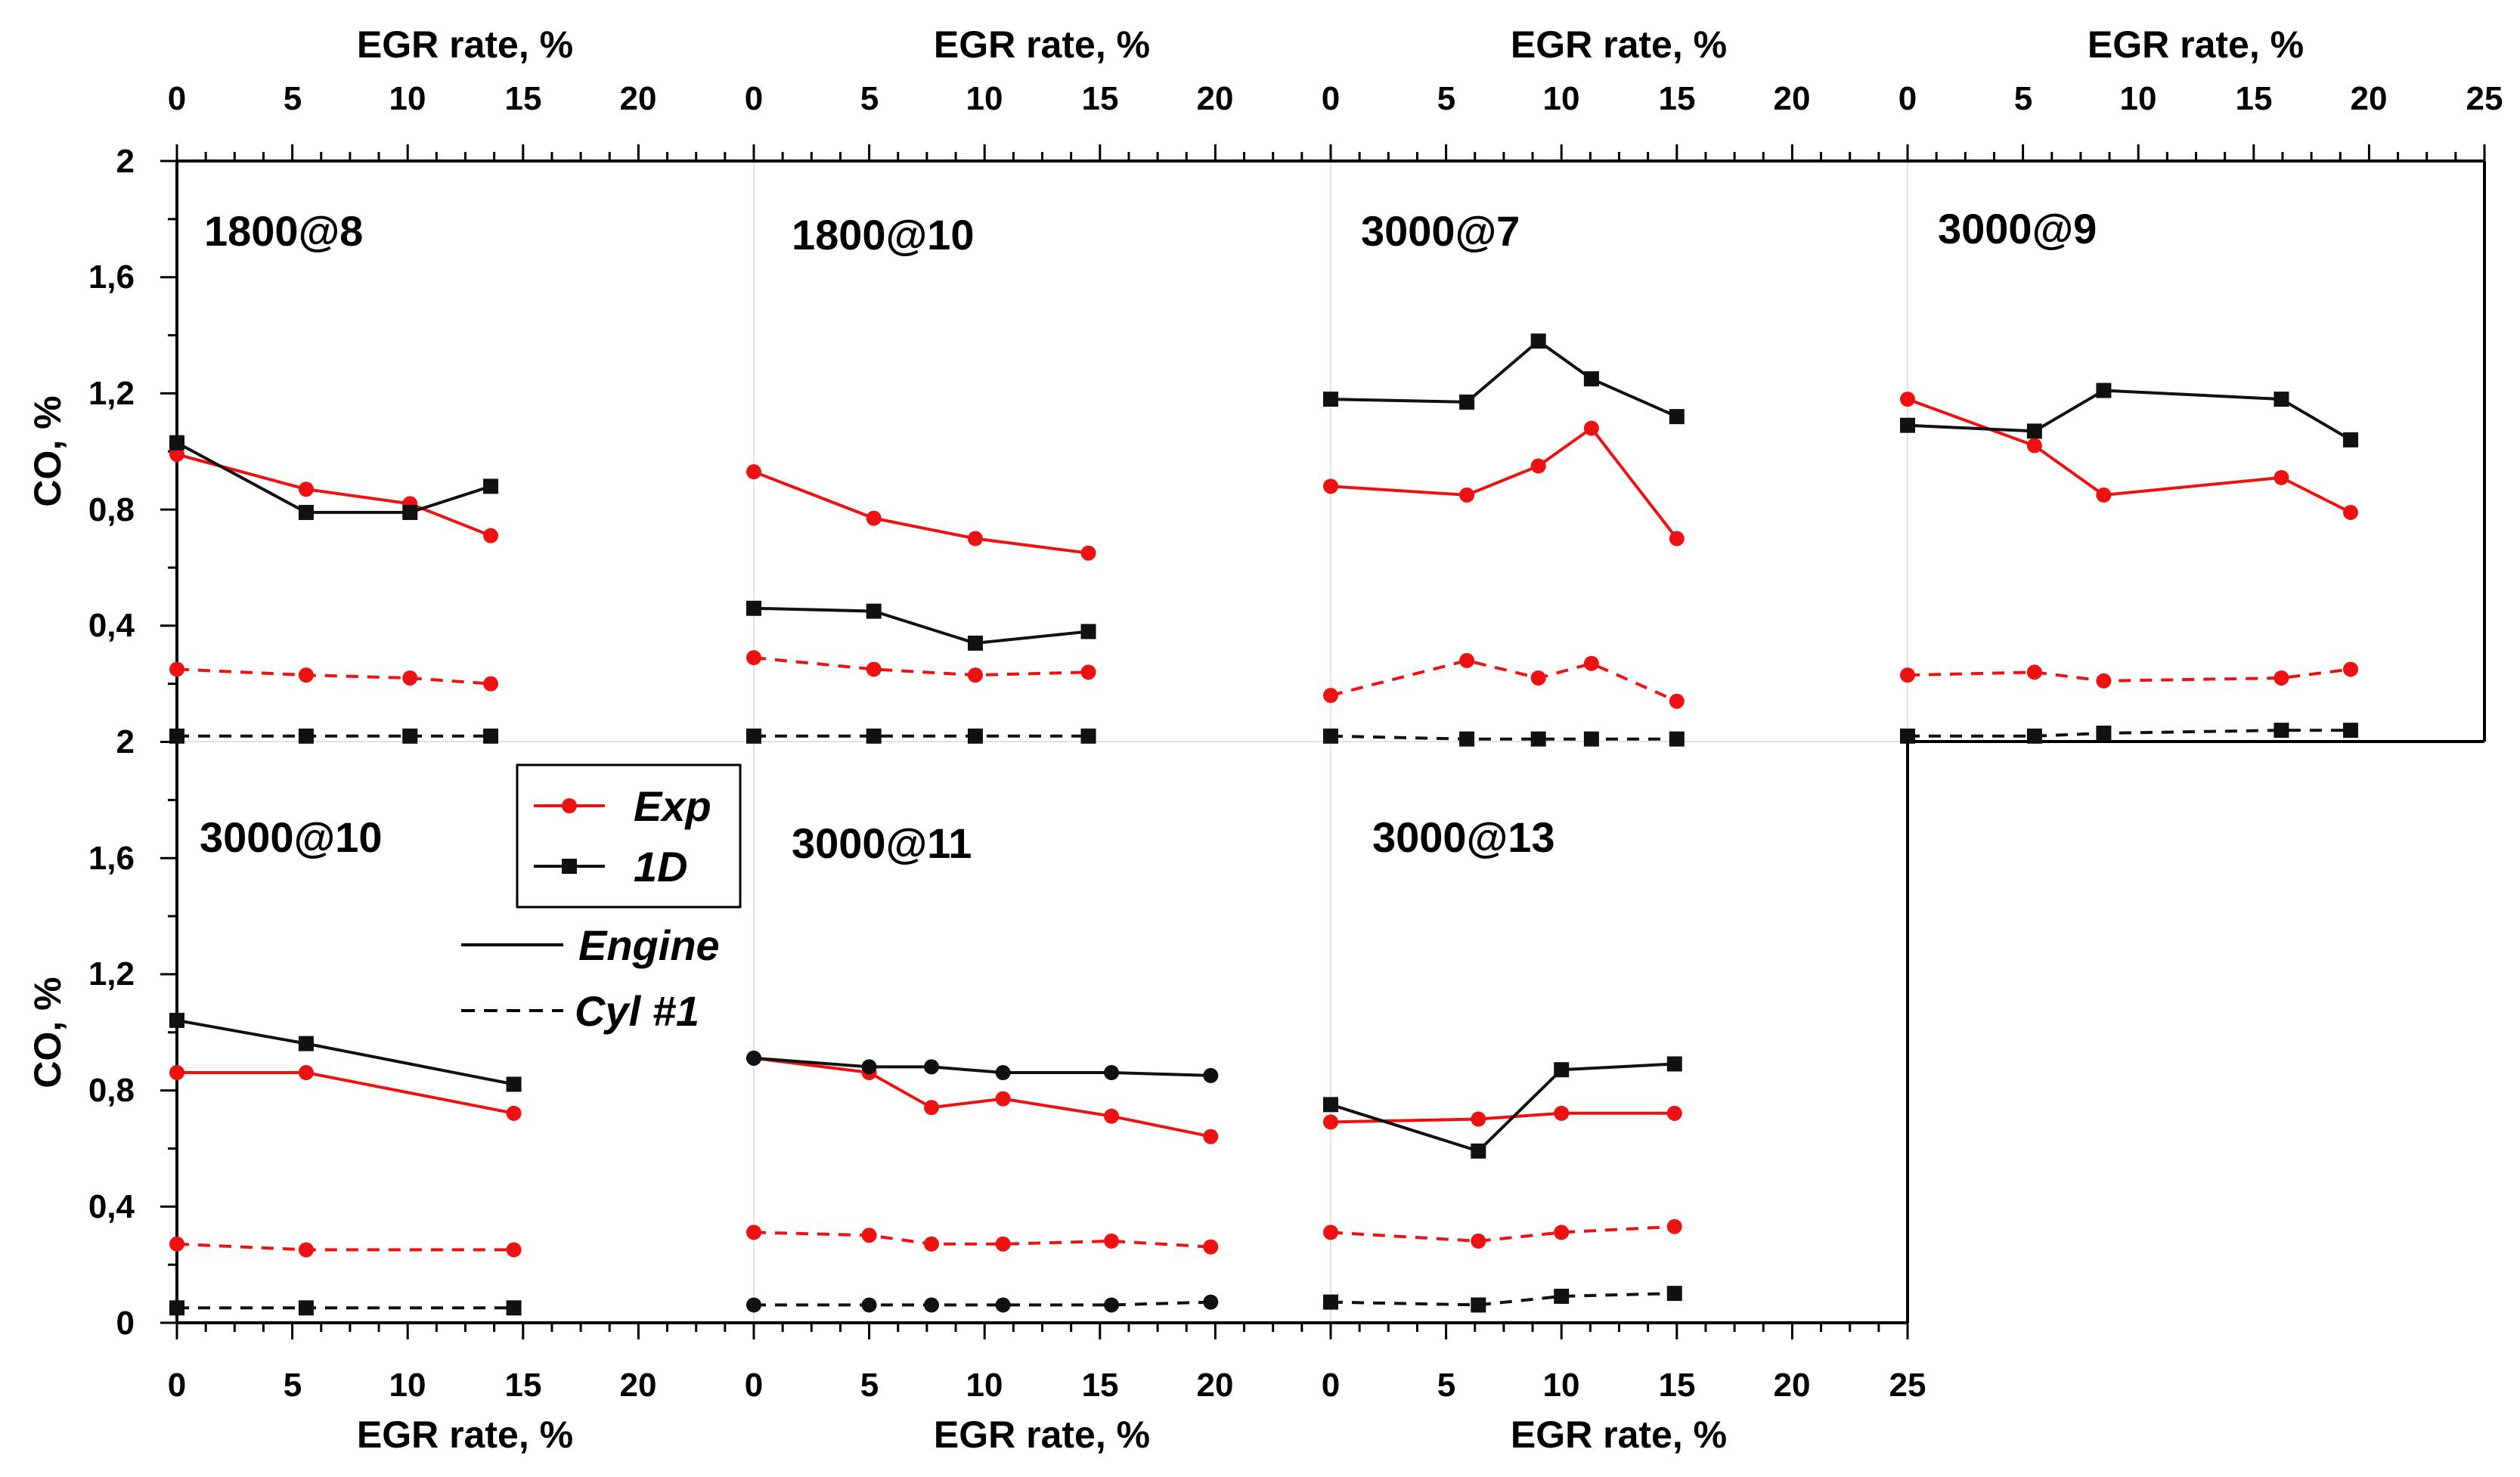 The height and width of the screenshot is (1477, 2520). What do you see at coordinates (465, 1435) in the screenshot?
I see `x-axis-title-bottom: EGR rate, %` at bounding box center [465, 1435].